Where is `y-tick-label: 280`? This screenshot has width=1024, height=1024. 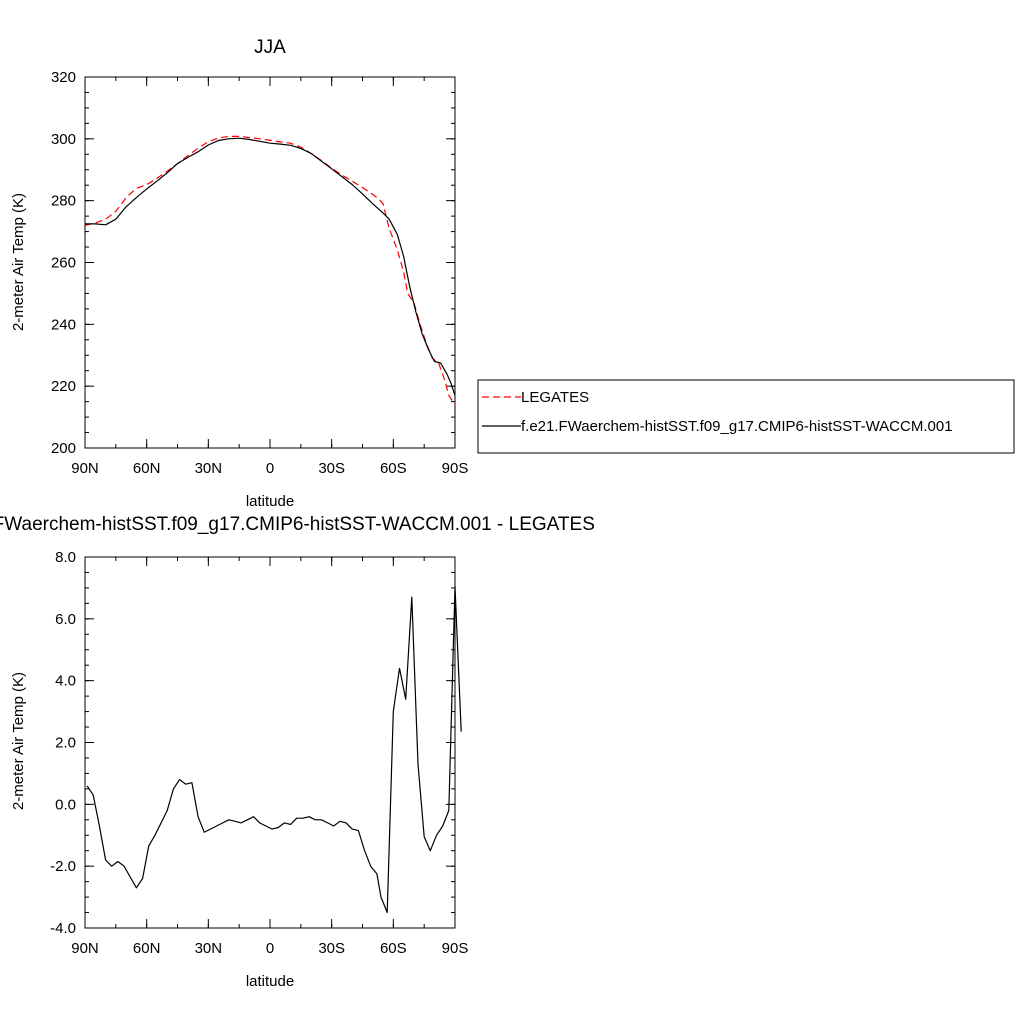
y-tick-label: 280 is located at coordinates (63, 201).